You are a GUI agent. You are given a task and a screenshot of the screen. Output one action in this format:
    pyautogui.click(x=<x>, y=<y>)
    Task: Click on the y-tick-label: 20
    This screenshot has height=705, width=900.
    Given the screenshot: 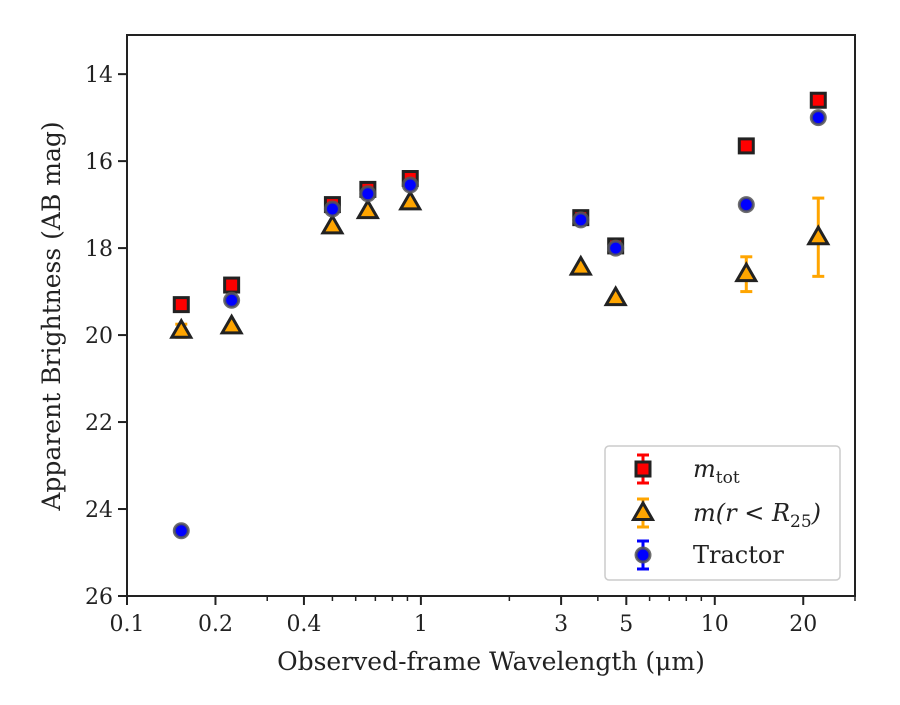 What is the action you would take?
    pyautogui.click(x=99, y=336)
    